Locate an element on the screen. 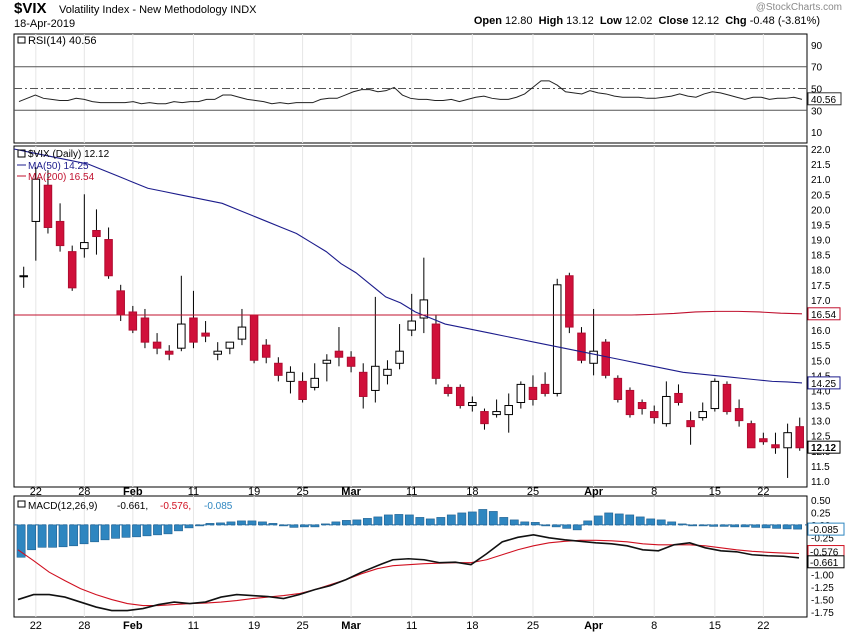  price-legend-vix: $VIX (Daily) 12.12 is located at coordinates (69, 154).